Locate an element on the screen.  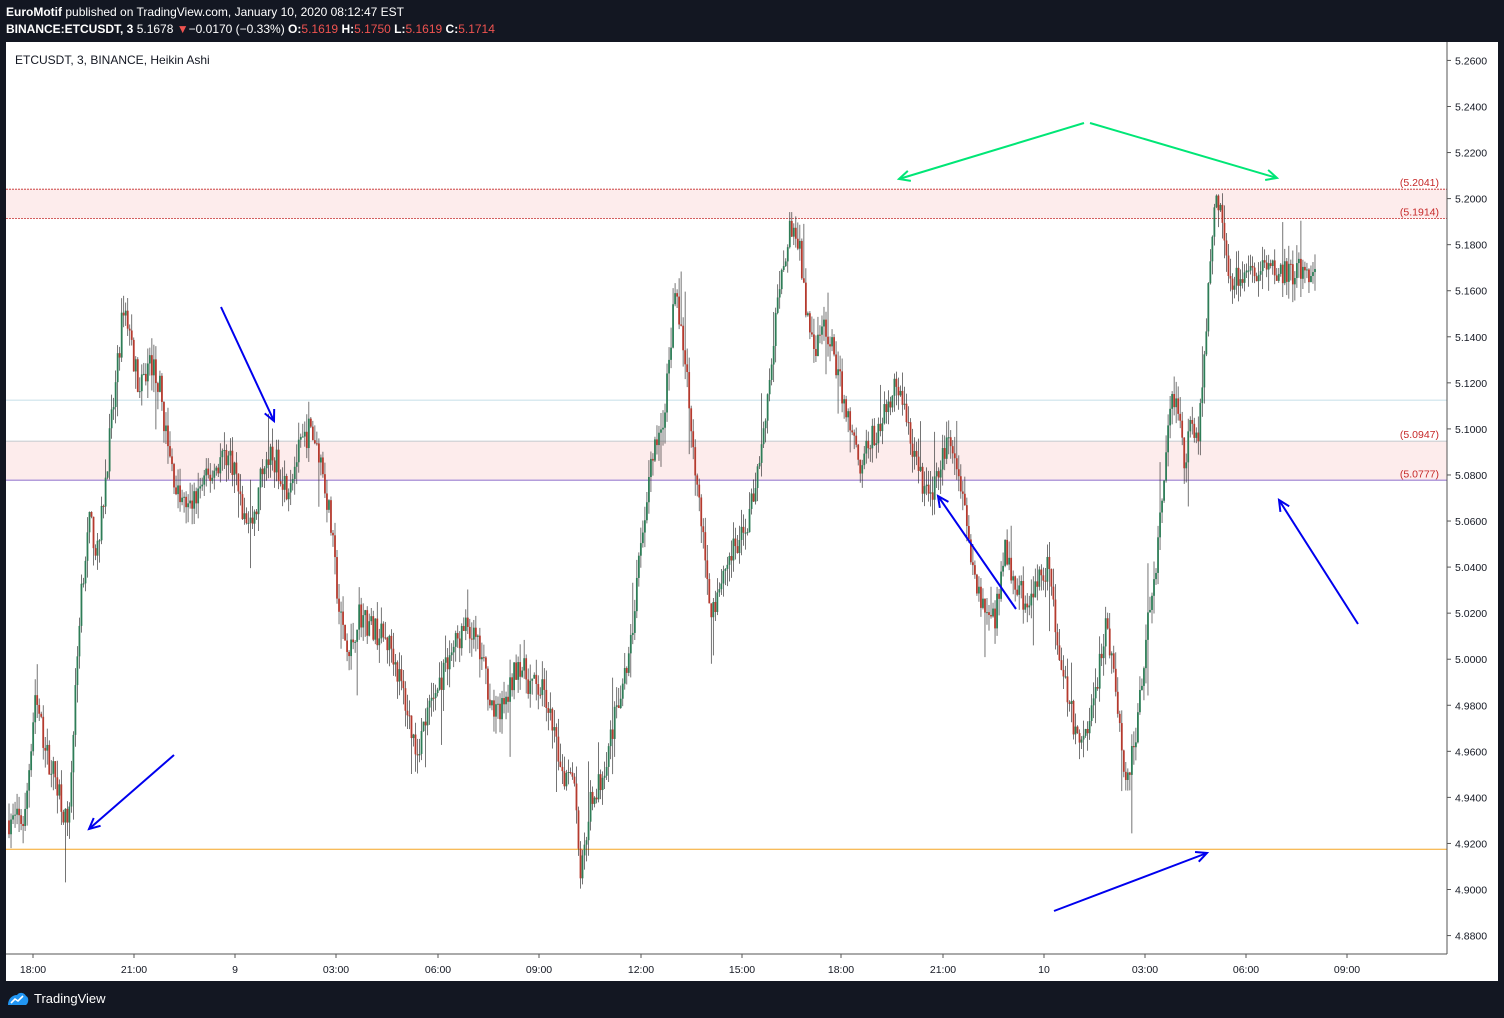
publisher-name: EuroMotif is located at coordinates (34, 12).